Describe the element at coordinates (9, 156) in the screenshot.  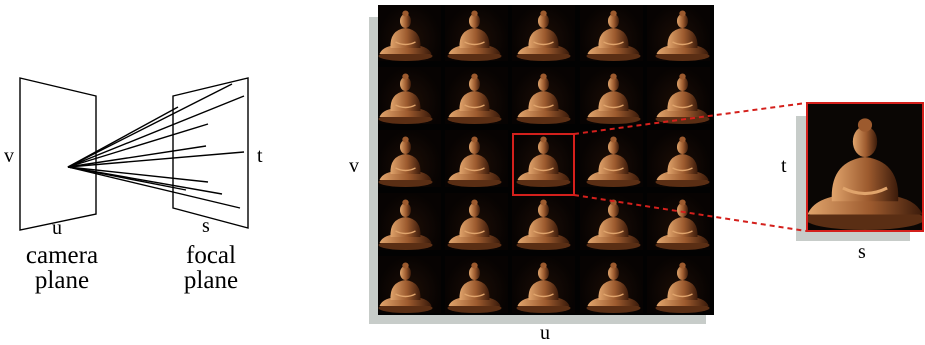
I see `axis-label-v: v` at that location.